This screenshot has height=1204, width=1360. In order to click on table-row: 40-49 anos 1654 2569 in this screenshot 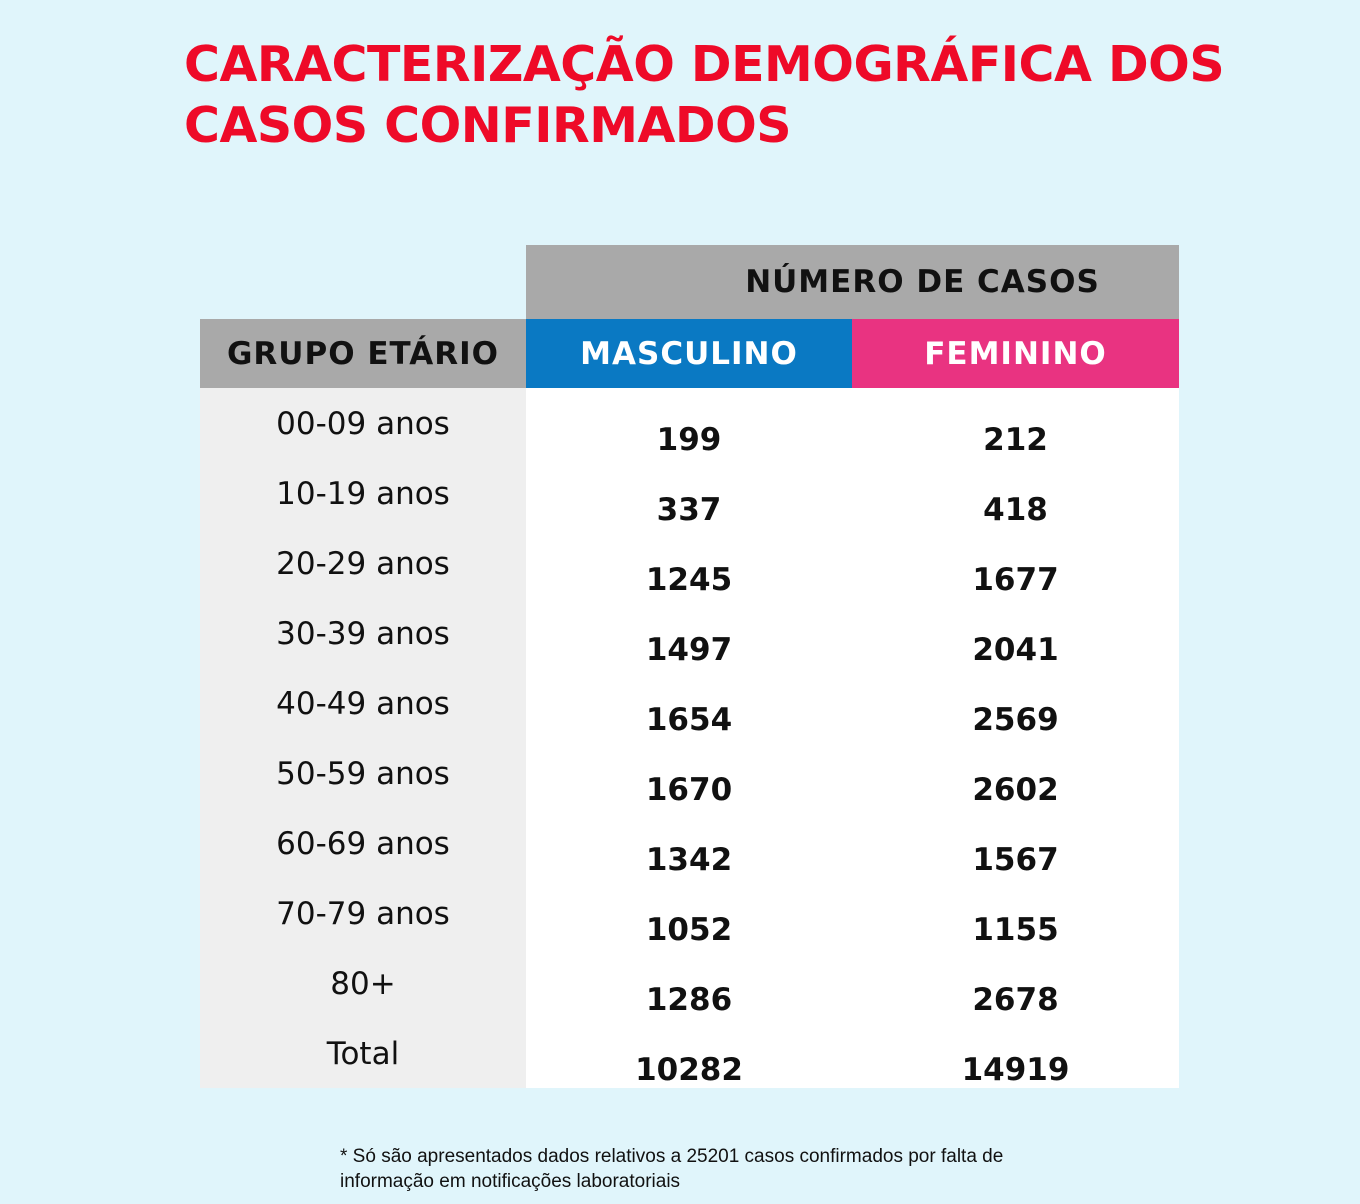, I will do `click(689, 703)`.